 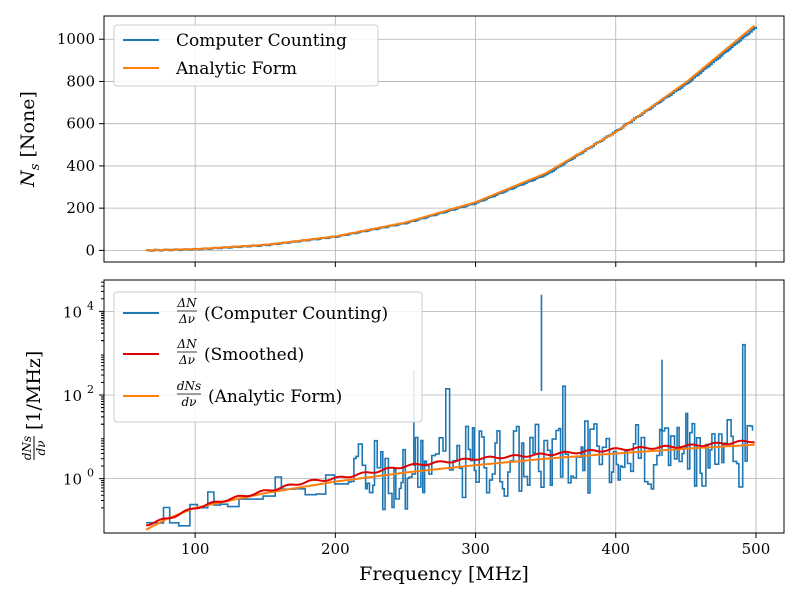 I want to click on bottom-ylabel-denominator: dν, so click(x=41, y=448).